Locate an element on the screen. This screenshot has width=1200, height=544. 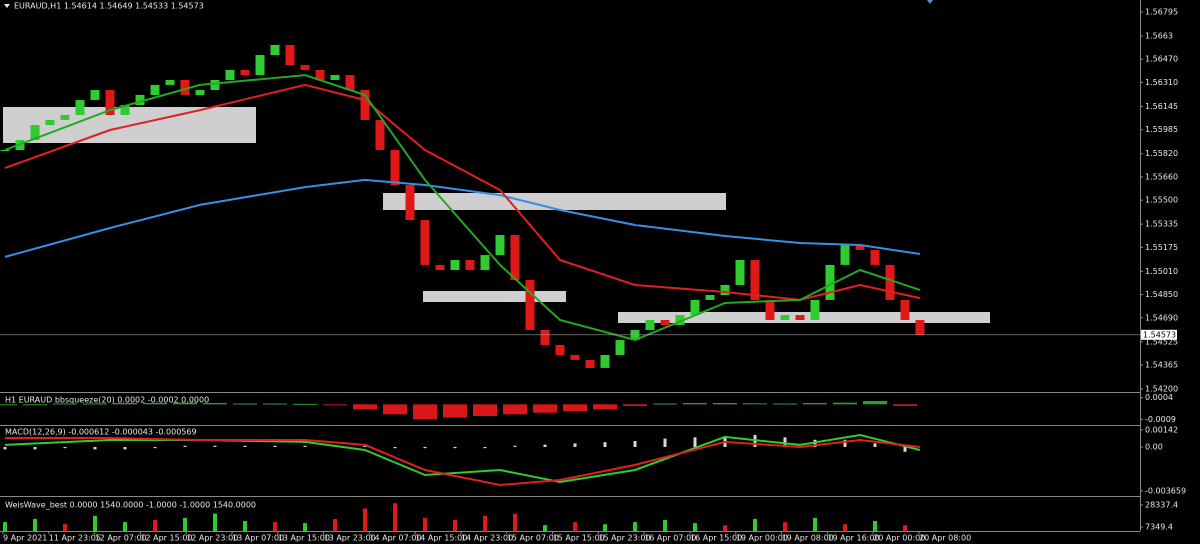
y-tick-label: 1.55010 is located at coordinates (1161, 271).